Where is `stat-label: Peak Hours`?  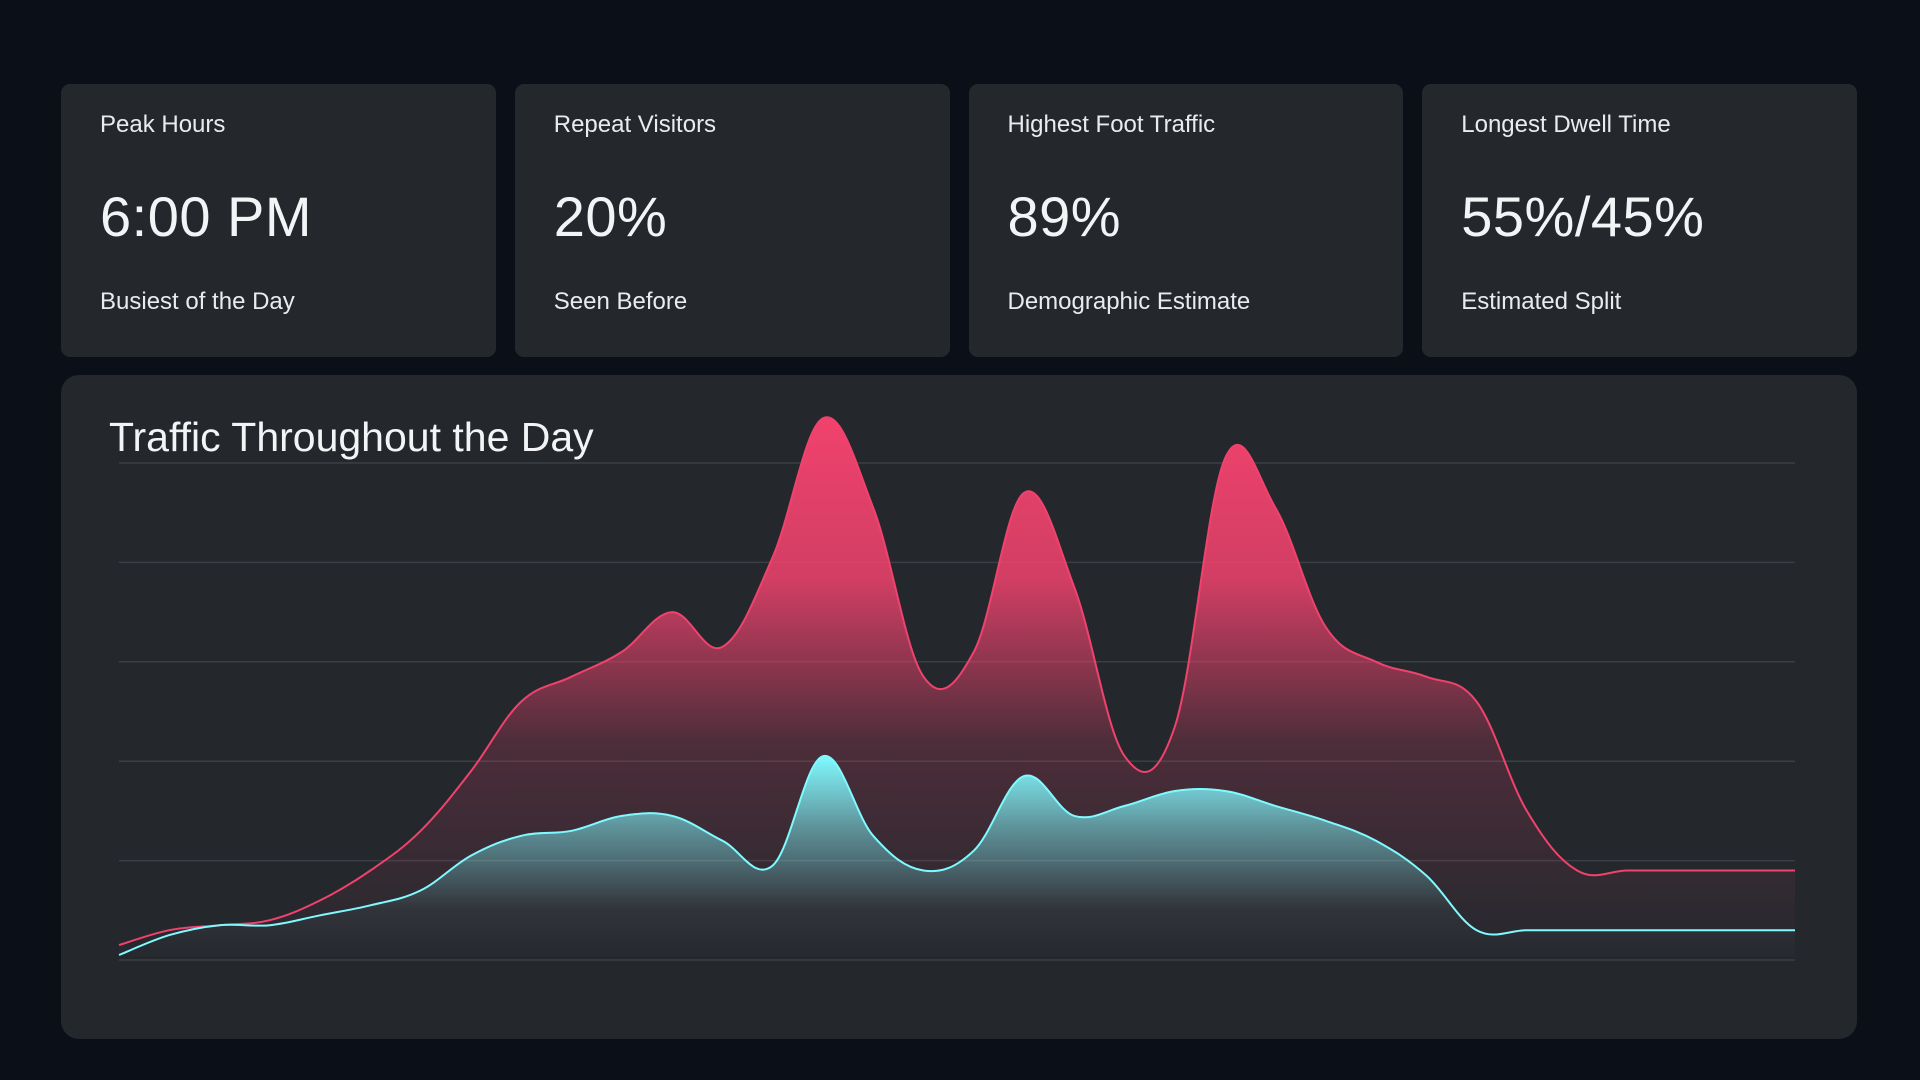 stat-label: Peak Hours is located at coordinates (163, 124).